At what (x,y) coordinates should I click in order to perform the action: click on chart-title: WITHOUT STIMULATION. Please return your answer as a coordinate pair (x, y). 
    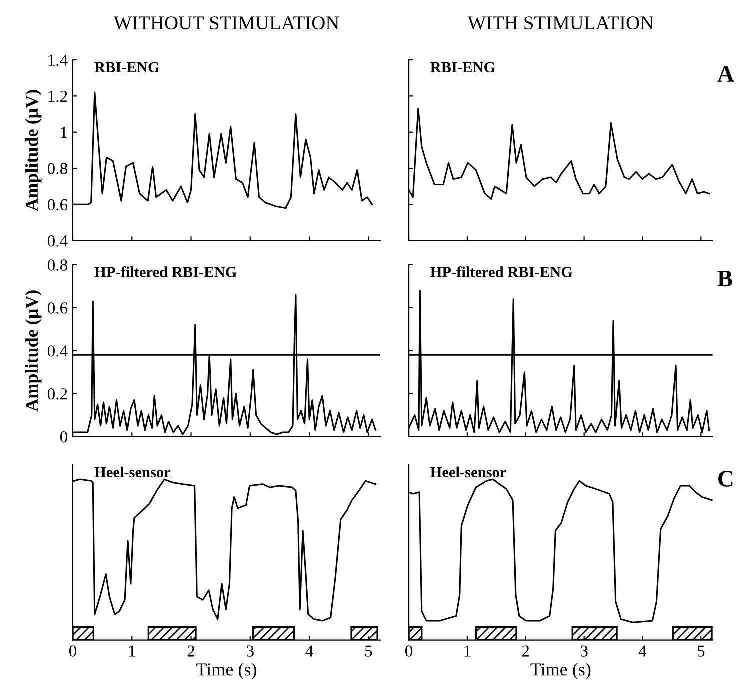
    Looking at the image, I should click on (227, 23).